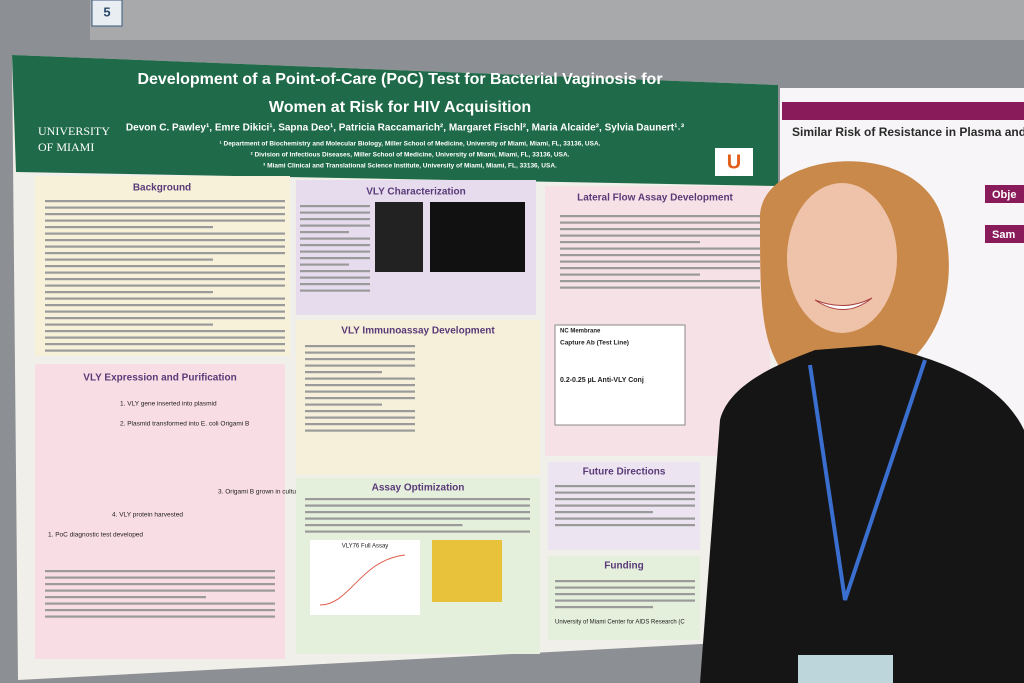 The height and width of the screenshot is (683, 1024). I want to click on section-heading: VLY Characterization, so click(415, 192).